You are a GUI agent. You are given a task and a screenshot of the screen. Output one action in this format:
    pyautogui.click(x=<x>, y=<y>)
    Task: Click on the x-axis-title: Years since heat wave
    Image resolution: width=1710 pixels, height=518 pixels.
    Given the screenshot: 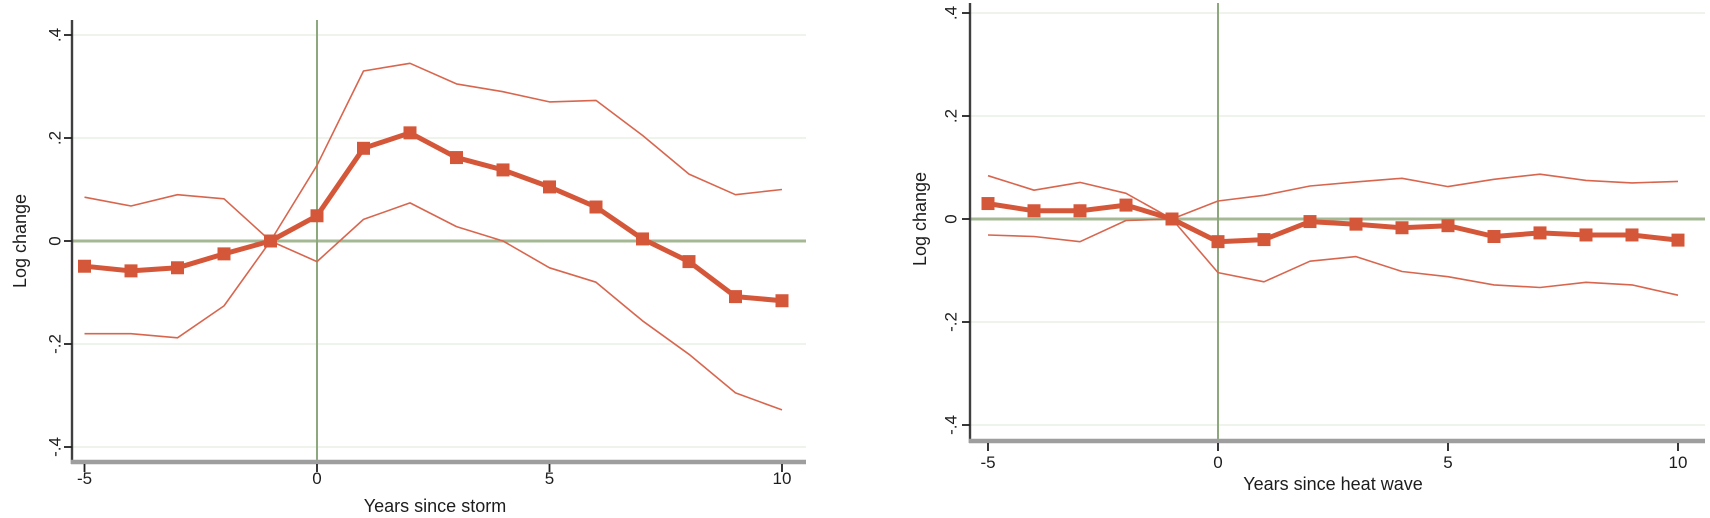 What is the action you would take?
    pyautogui.click(x=1332, y=484)
    